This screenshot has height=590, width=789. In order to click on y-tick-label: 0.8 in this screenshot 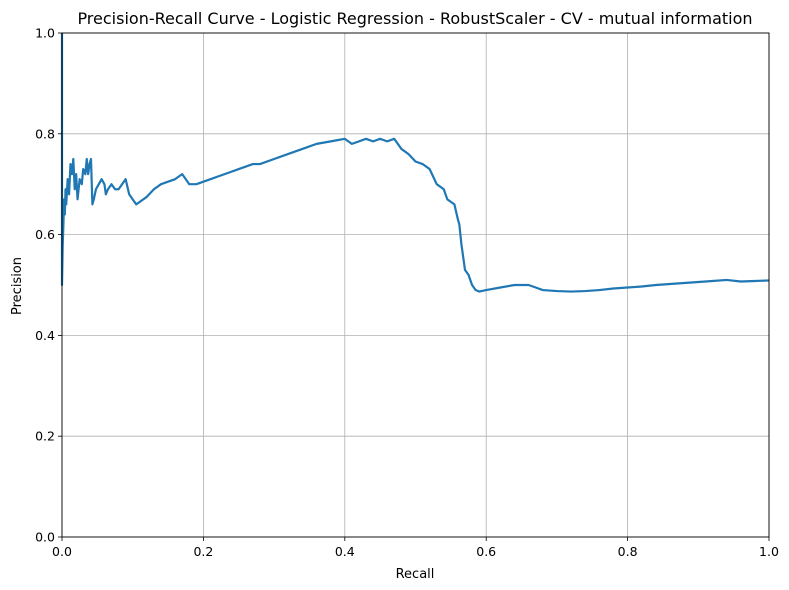, I will do `click(45, 133)`.